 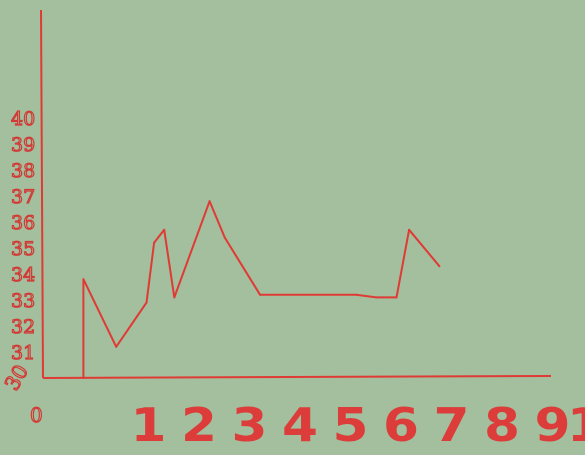 What do you see at coordinates (452, 425) in the screenshot?
I see `x-tick-label: 7` at bounding box center [452, 425].